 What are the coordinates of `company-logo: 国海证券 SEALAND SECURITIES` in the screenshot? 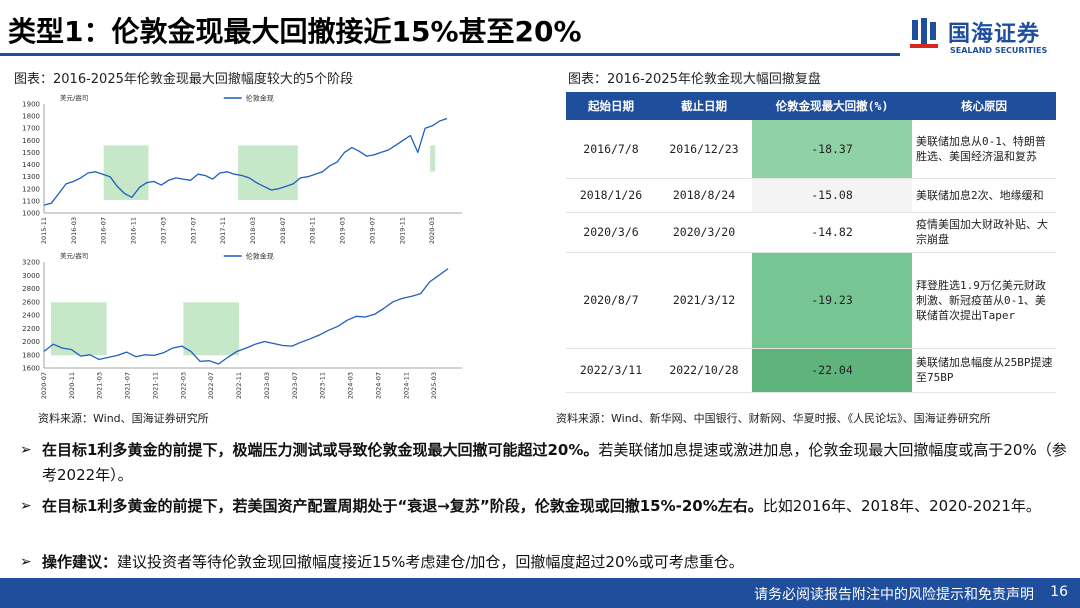 It's located at (990, 37).